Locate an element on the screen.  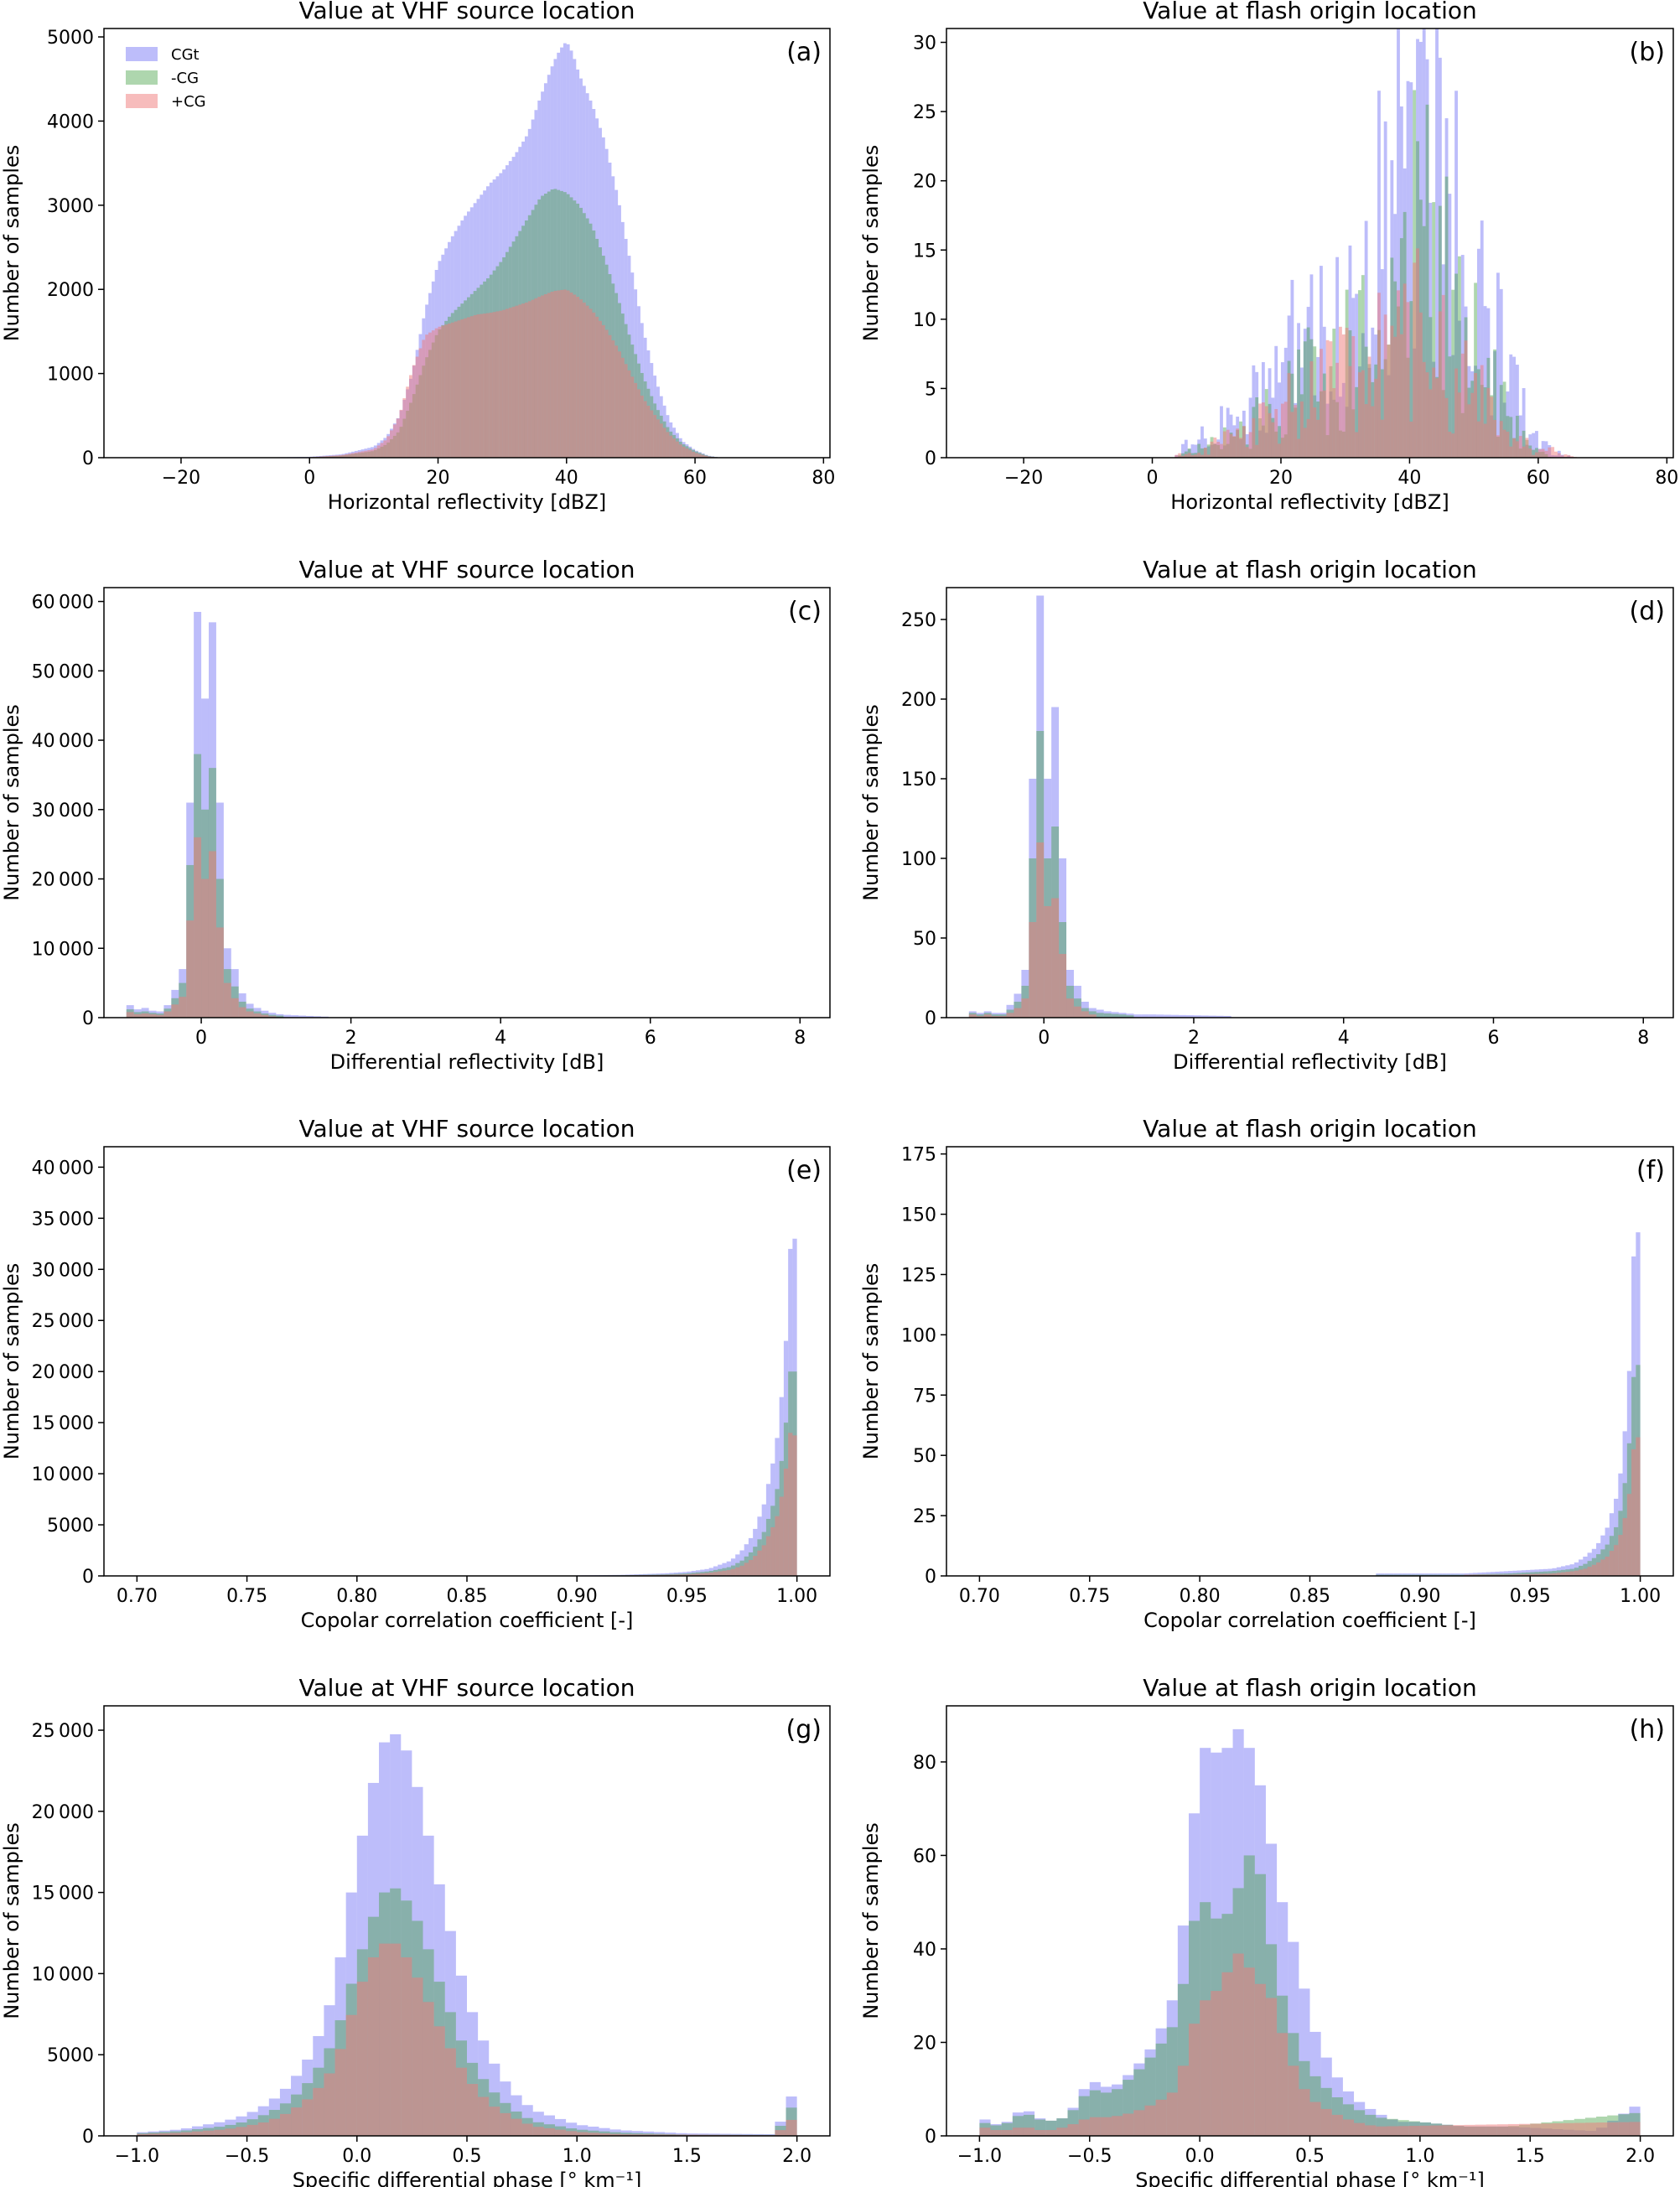
y-tick-label: 20 is located at coordinates (924, 182).